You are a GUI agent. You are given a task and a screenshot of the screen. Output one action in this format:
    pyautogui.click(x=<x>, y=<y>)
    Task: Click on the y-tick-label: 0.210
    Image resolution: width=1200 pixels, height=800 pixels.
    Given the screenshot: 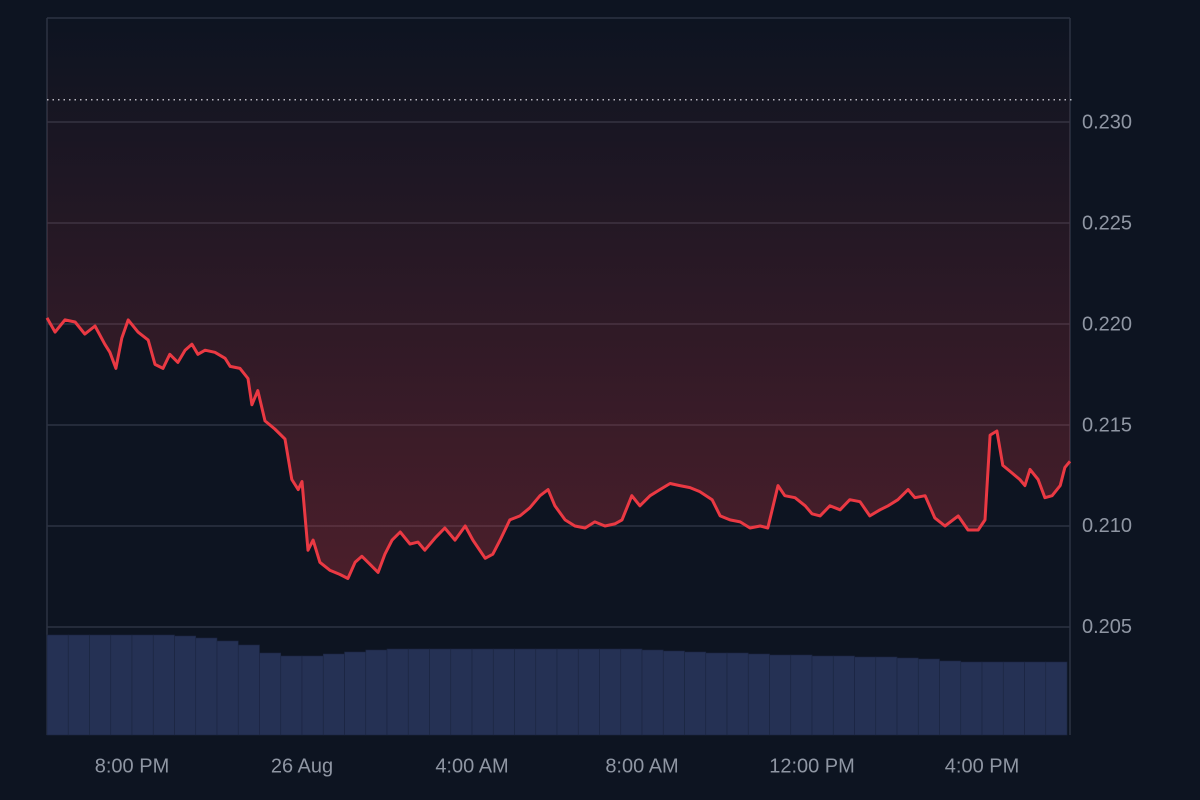 What is the action you would take?
    pyautogui.click(x=1107, y=526)
    